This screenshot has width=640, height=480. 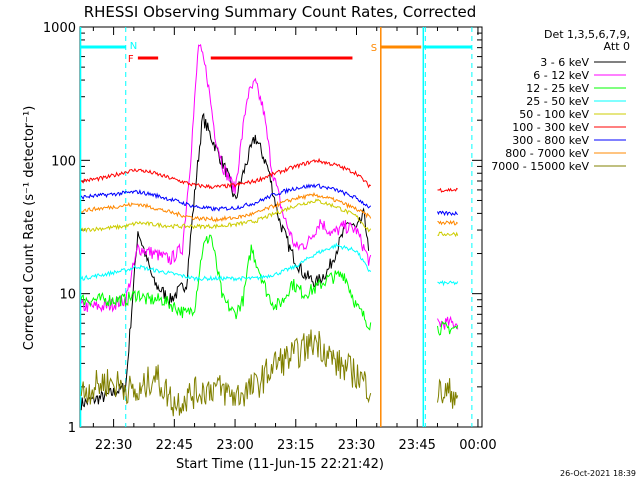 I want to click on x-axis-label: Start Time (11-Jun-15 22:21:42), so click(x=280, y=464).